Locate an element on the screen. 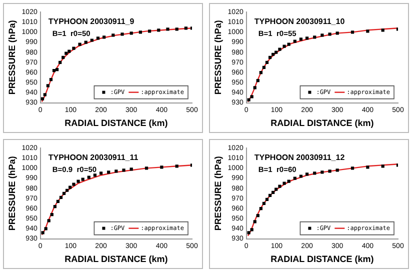 Image resolution: width=412 pixels, height=272 pixels. text: TYPHOON 20030911_12 is located at coordinates (300, 157).